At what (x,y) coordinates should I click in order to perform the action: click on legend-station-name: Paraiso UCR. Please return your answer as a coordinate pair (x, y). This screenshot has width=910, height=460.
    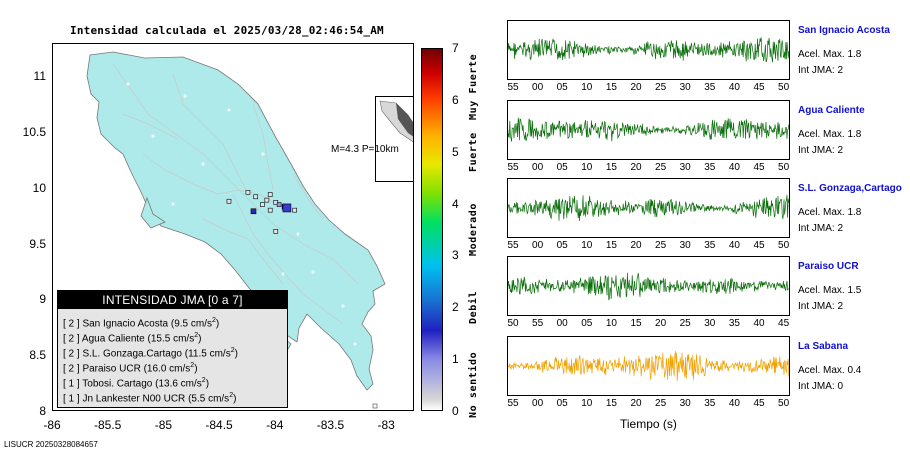
    Looking at the image, I should click on (113, 369).